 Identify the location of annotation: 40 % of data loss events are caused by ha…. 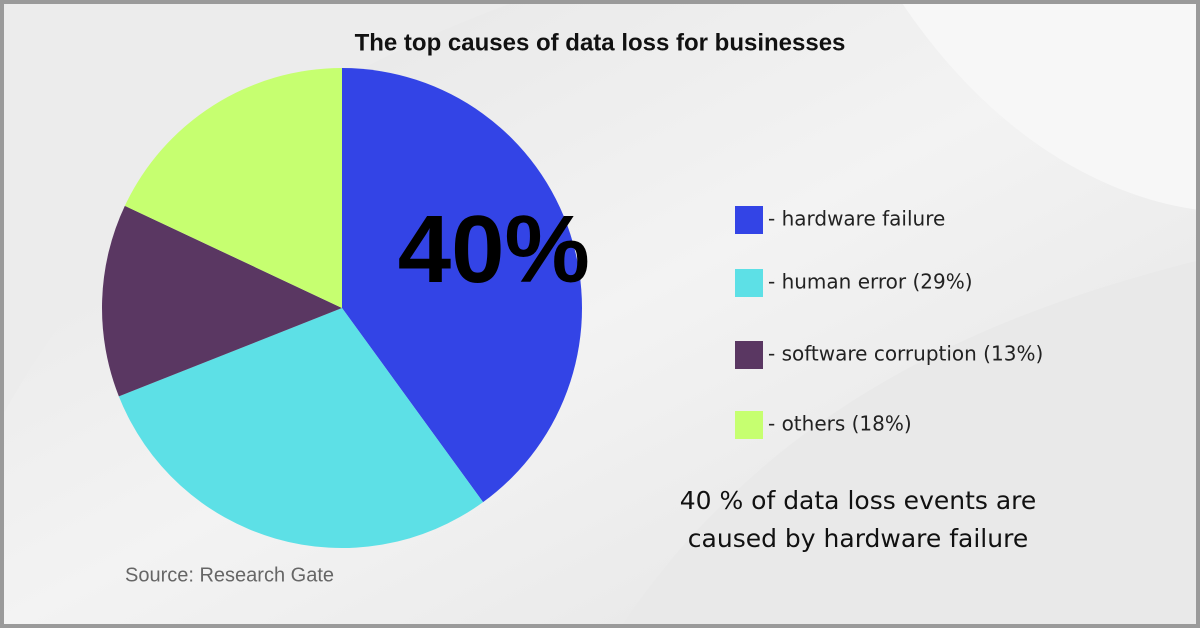
(858, 519).